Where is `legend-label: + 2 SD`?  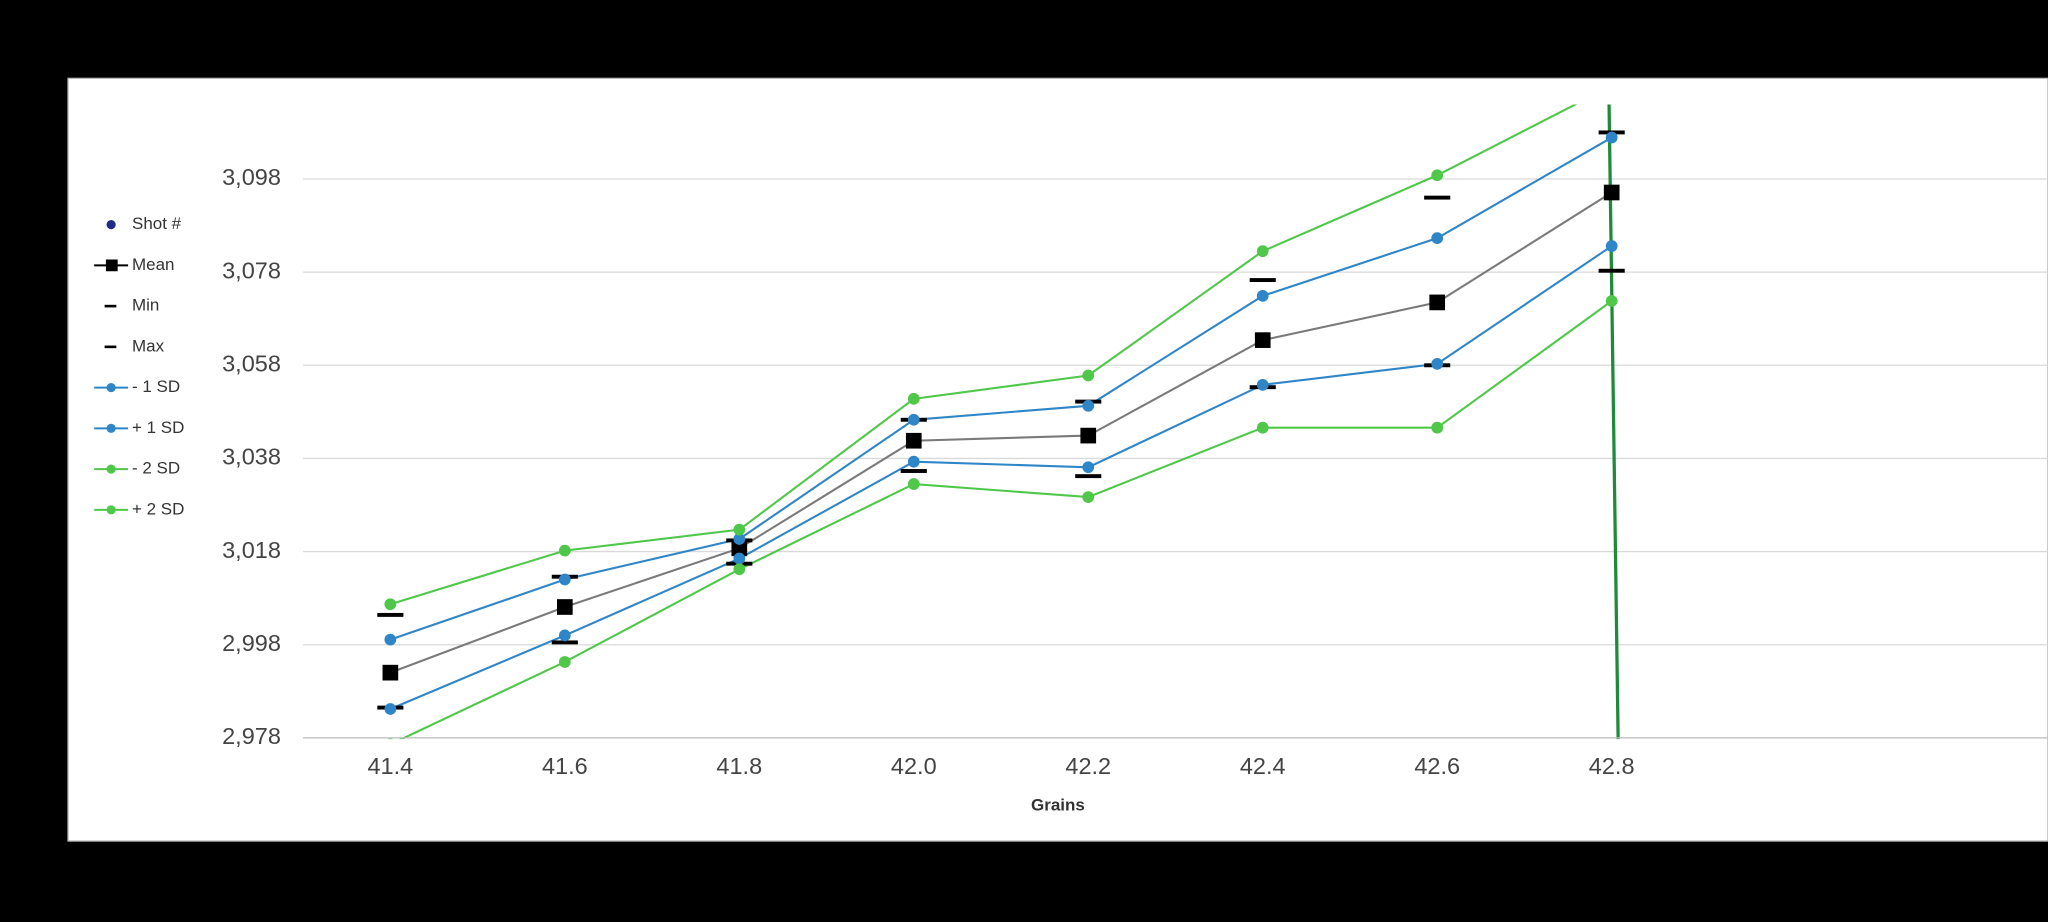
legend-label: + 2 SD is located at coordinates (158, 508).